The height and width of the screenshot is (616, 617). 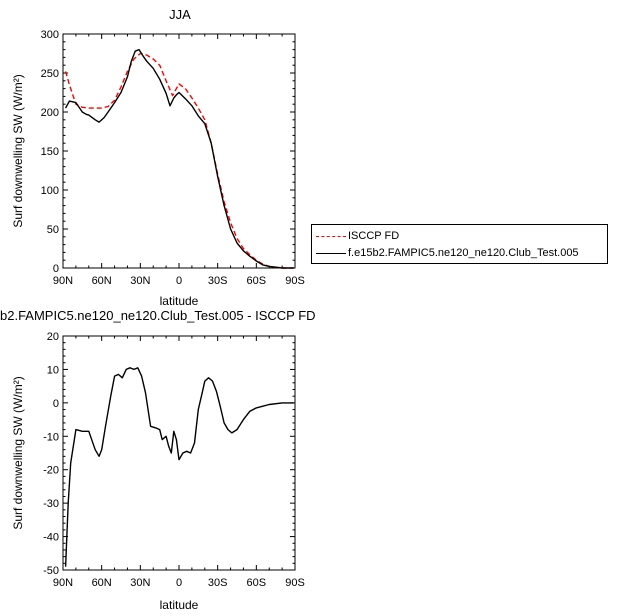 I want to click on bottom-y-tick-label: -50, so click(x=51, y=571).